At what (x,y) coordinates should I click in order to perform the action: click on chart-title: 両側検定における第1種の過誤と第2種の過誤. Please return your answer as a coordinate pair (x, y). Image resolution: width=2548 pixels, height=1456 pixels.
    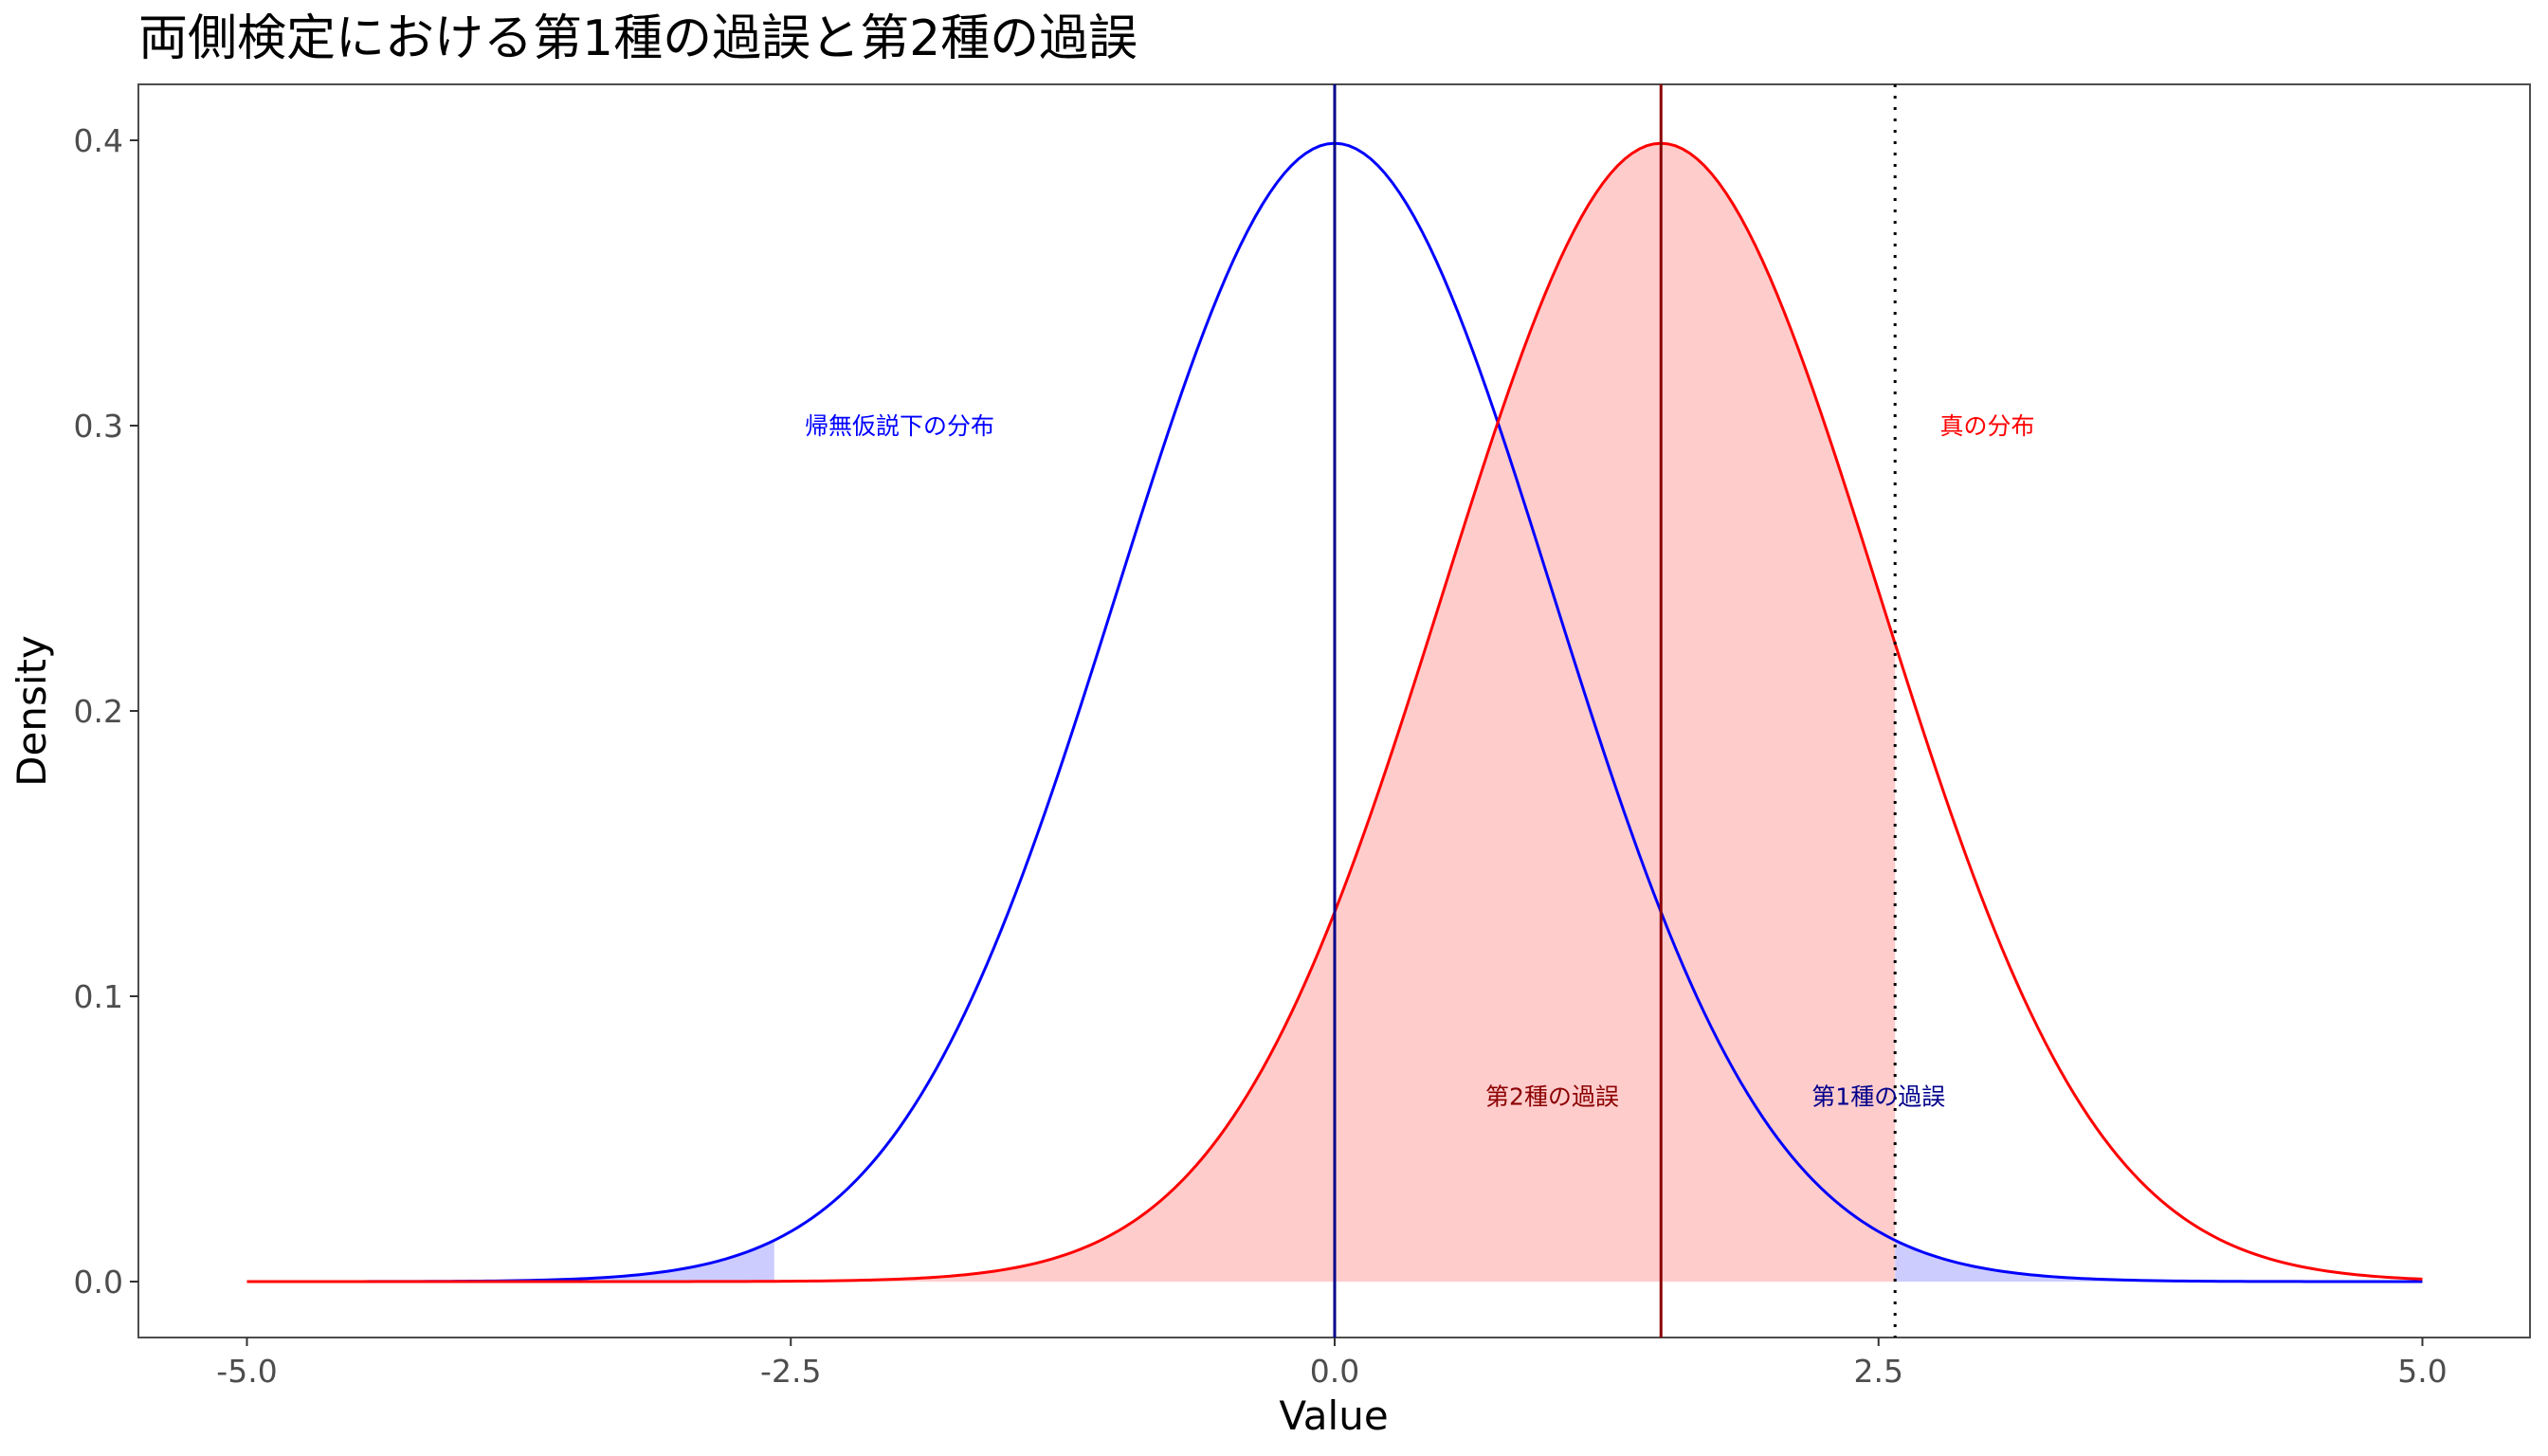
    Looking at the image, I should click on (638, 38).